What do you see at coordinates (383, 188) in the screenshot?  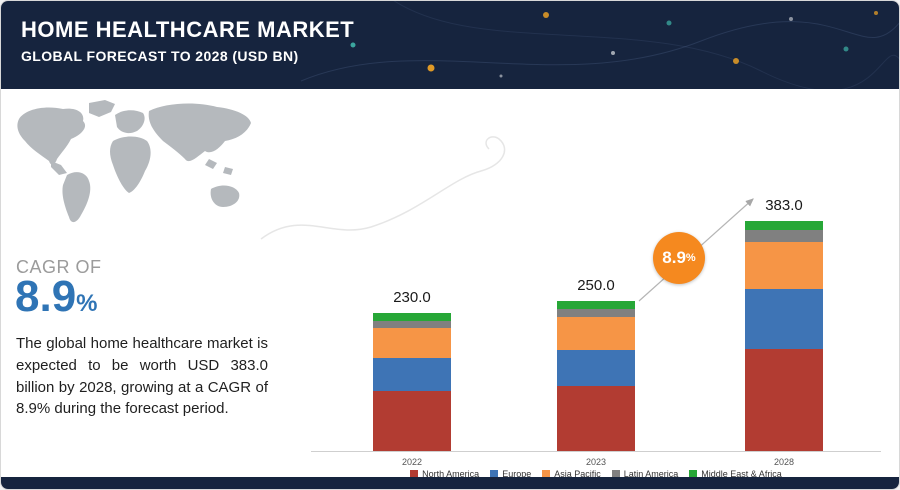 I see `trend-wave-decoration` at bounding box center [383, 188].